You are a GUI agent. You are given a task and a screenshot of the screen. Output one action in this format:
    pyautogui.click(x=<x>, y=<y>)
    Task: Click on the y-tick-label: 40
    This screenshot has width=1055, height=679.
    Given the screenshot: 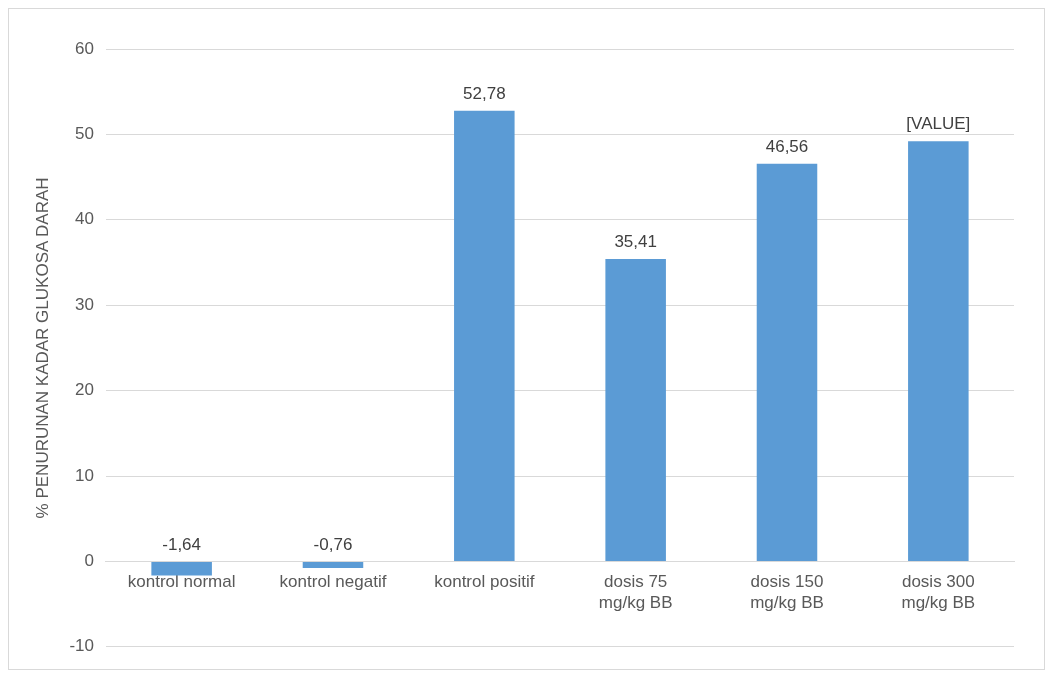 What is the action you would take?
    pyautogui.click(x=84, y=219)
    